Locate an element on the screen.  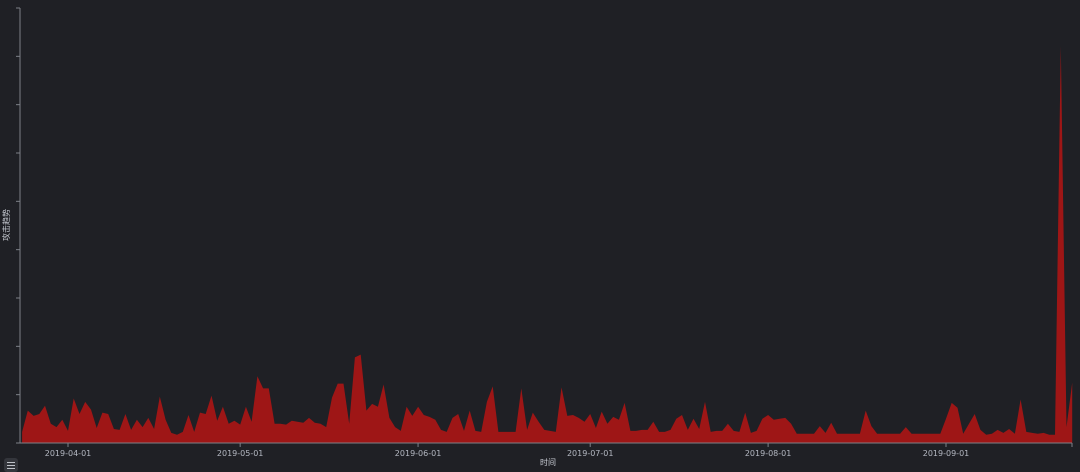
x-axis-title: 时间 is located at coordinates (548, 462).